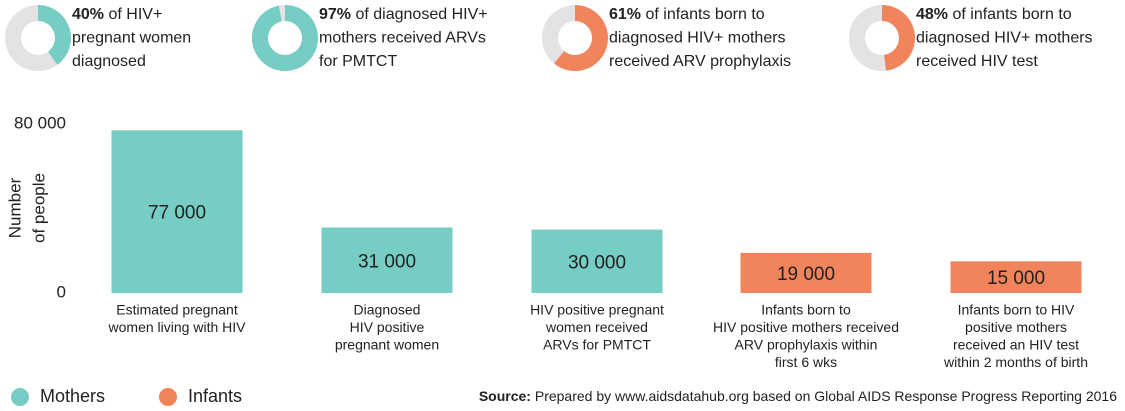 The image size is (1125, 411). I want to click on x-category-label: received an HIV test, so click(1016, 345).